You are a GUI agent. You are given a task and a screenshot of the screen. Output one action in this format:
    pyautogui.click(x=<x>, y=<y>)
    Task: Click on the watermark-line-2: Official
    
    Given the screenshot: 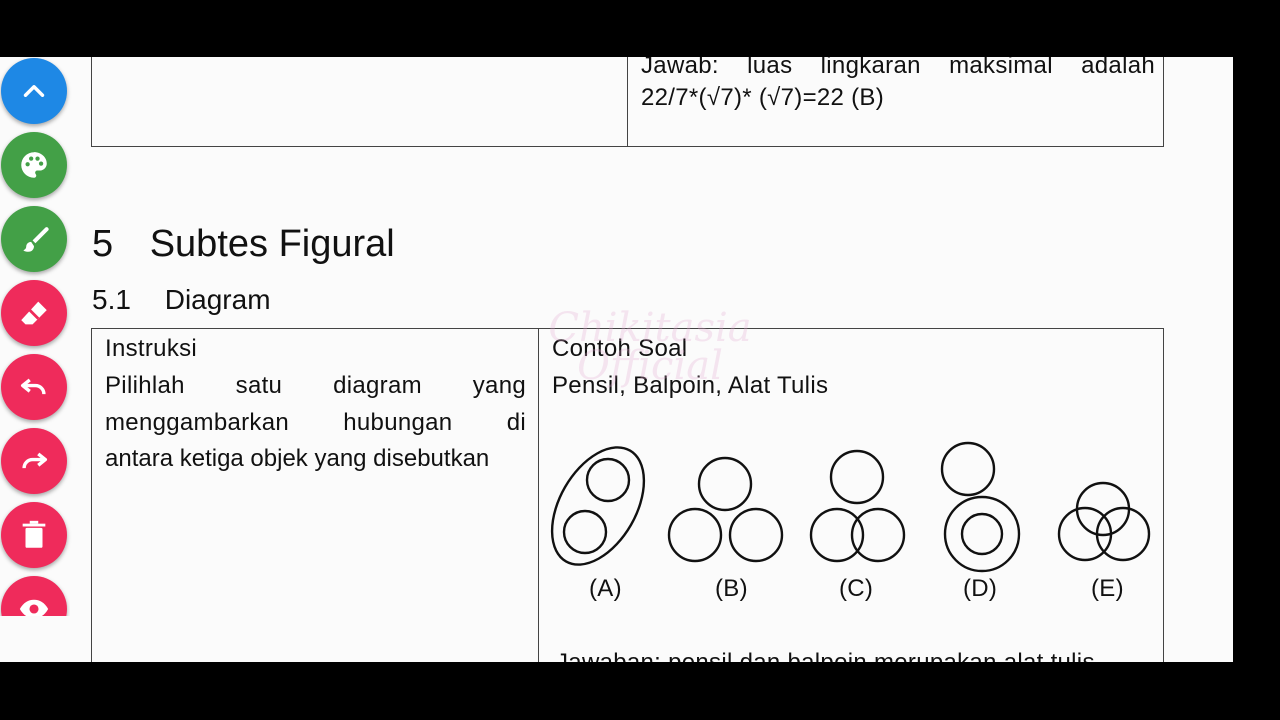 What is the action you would take?
    pyautogui.click(x=650, y=366)
    